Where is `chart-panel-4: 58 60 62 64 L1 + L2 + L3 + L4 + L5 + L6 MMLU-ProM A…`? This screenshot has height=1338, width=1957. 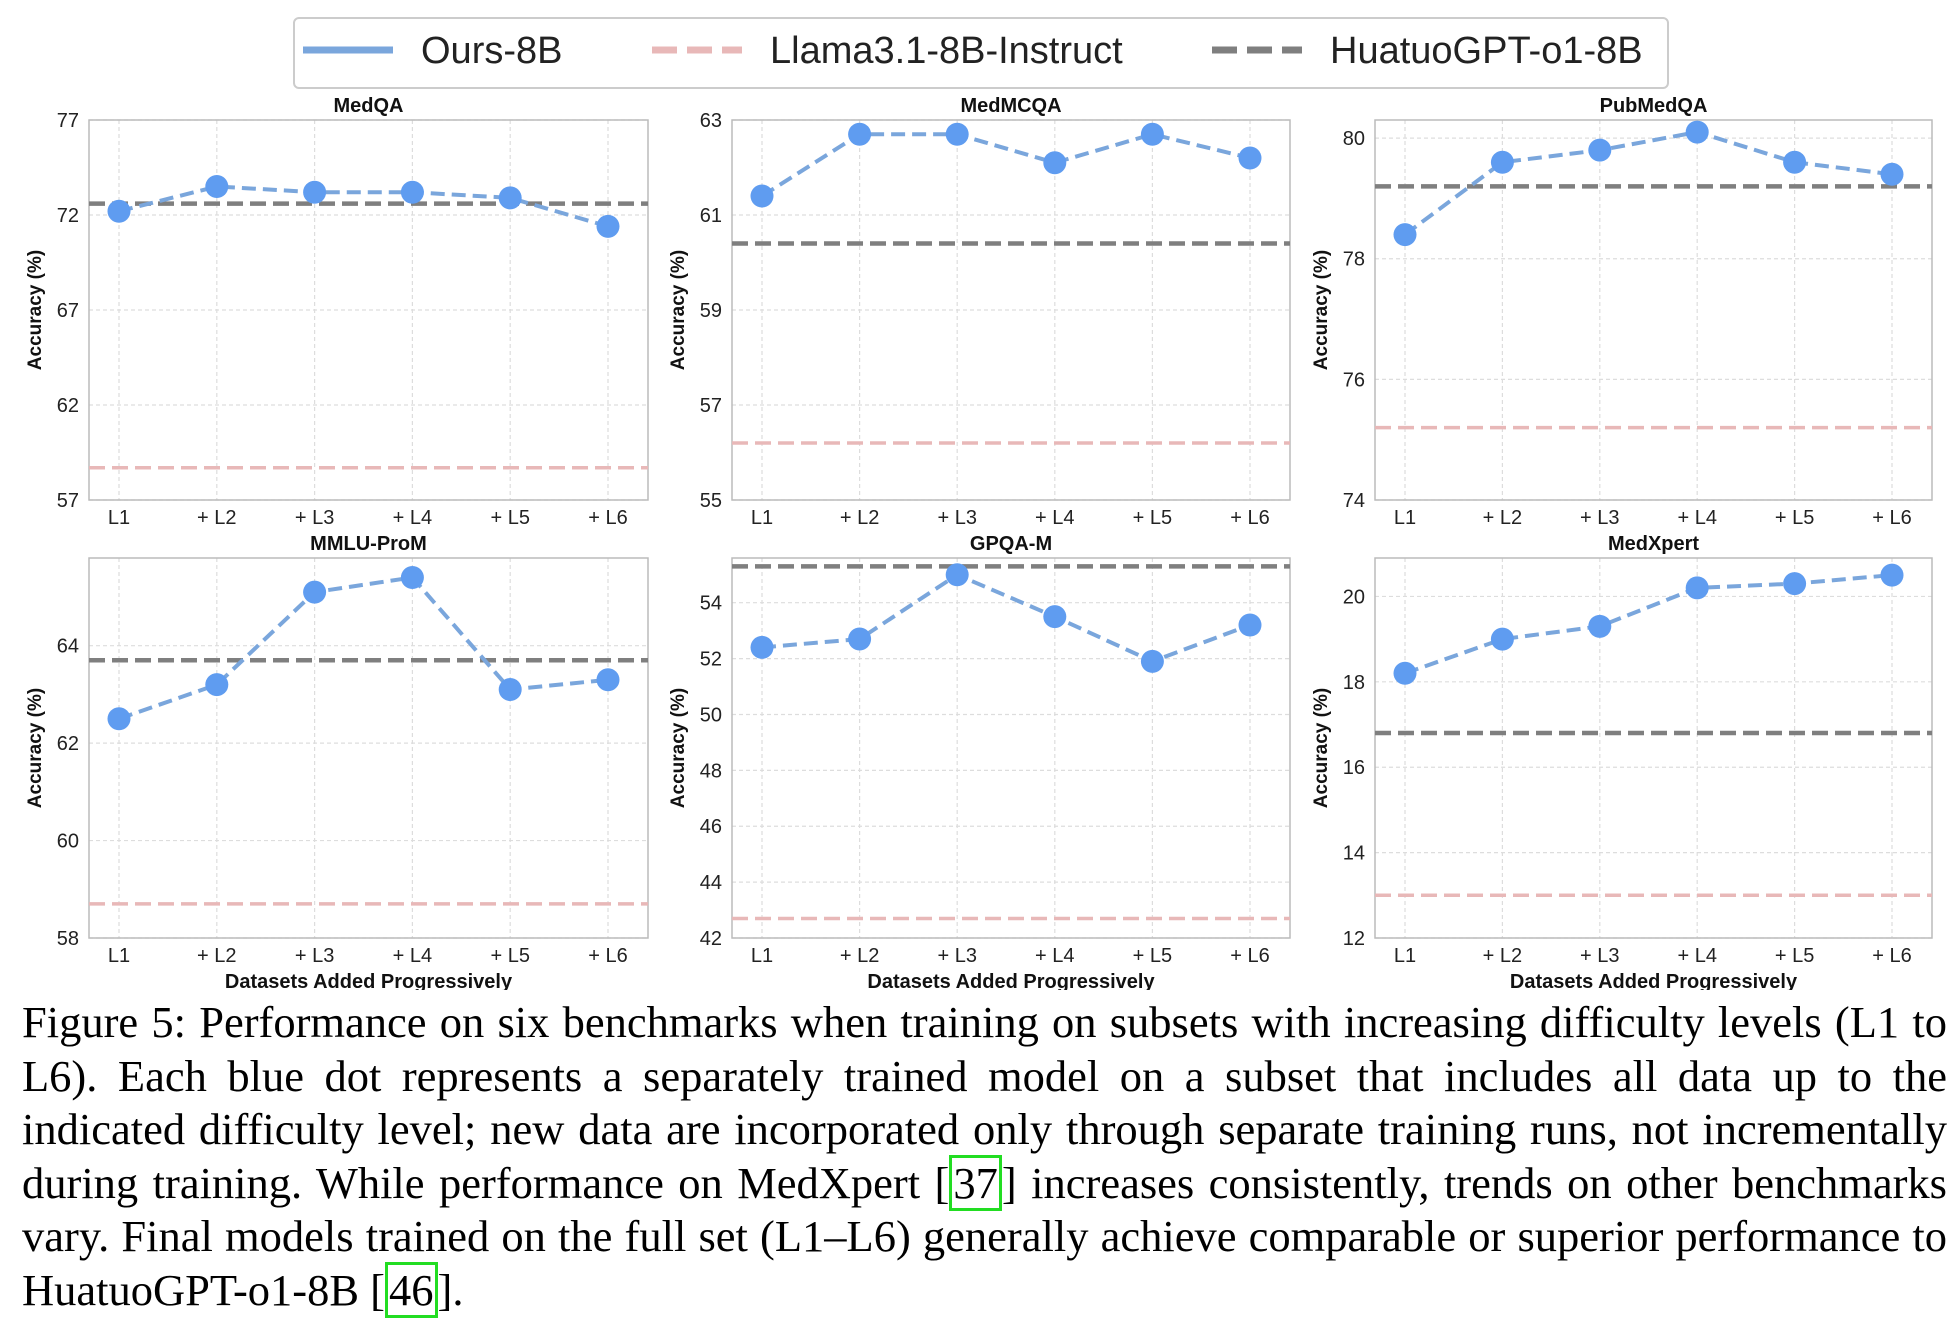 chart-panel-4: 58 60 62 64 L1 + L2 + L3 + L4 + L5 + L6 MMLU-ProM A… is located at coordinates (337, 761).